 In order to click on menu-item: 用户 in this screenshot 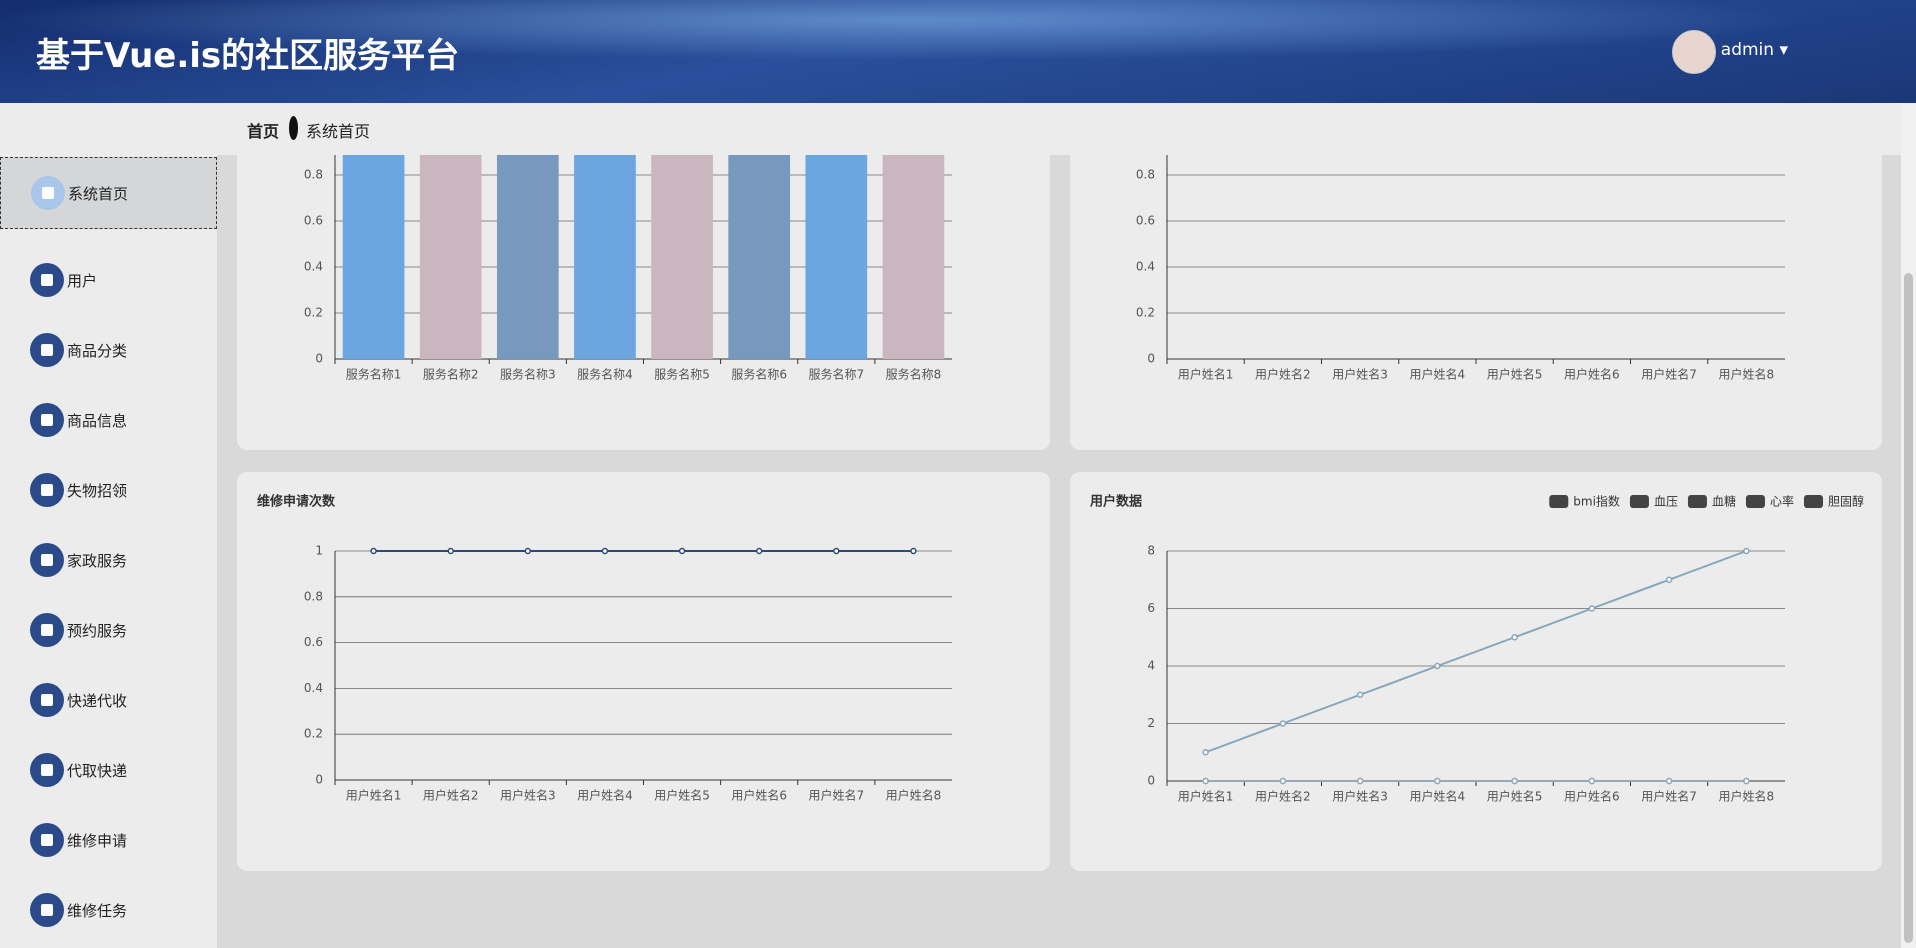, I will do `click(108, 280)`.